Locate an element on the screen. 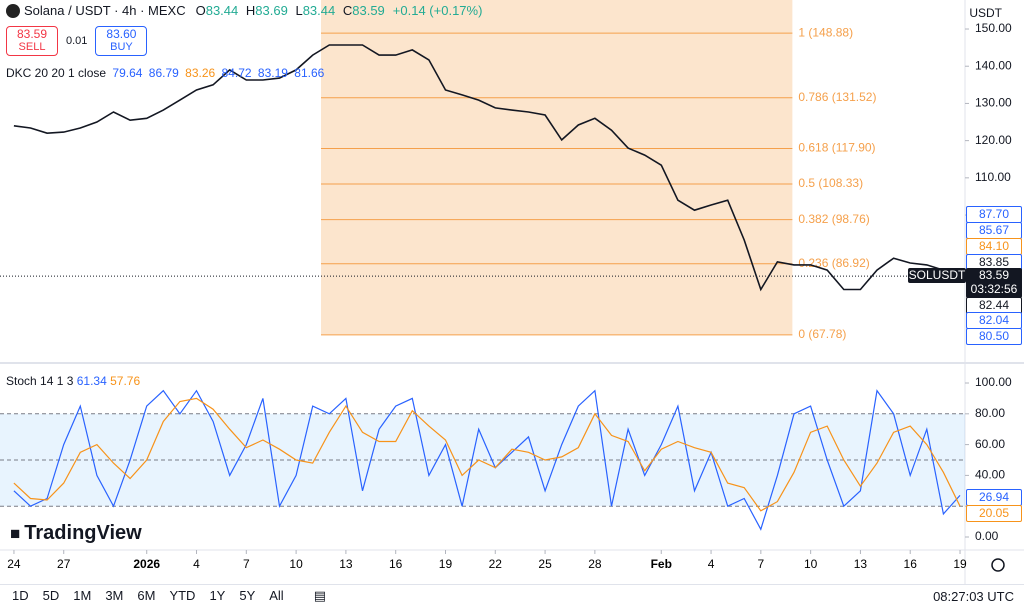 The height and width of the screenshot is (607, 1024). x-tick-label: 2026 is located at coordinates (146, 564).